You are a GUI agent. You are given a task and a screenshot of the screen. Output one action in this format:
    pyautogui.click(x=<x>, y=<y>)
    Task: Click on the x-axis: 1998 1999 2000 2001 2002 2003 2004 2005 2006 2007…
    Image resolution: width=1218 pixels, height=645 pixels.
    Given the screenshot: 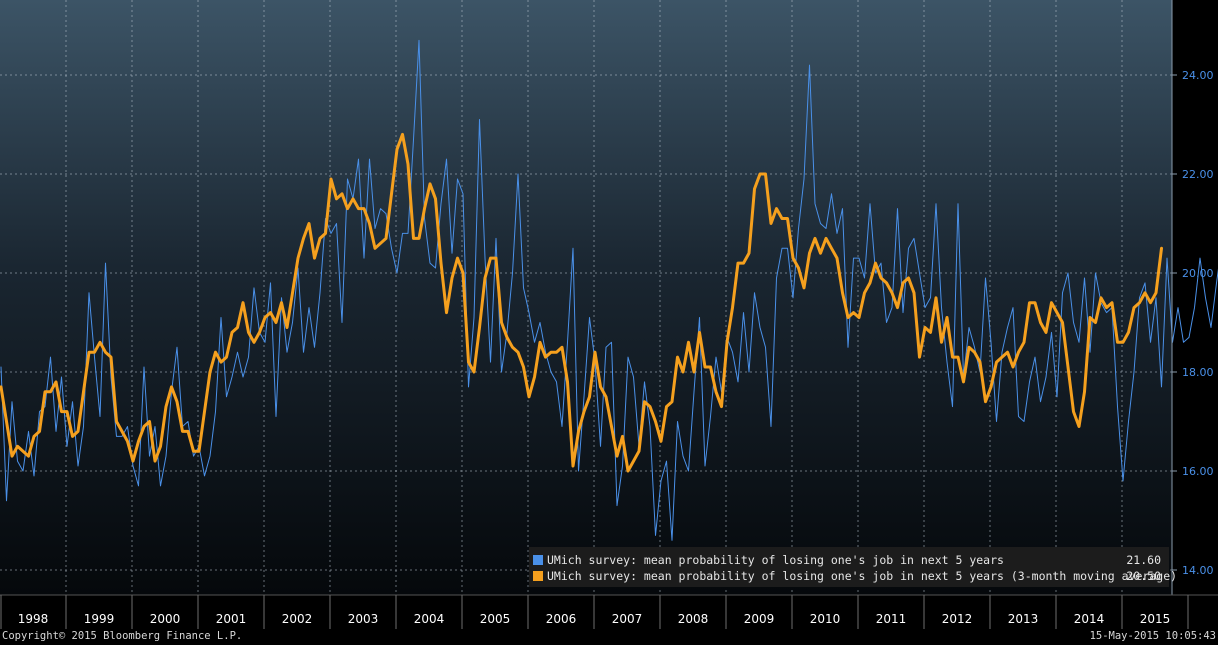 What is the action you would take?
    pyautogui.click(x=594, y=612)
    